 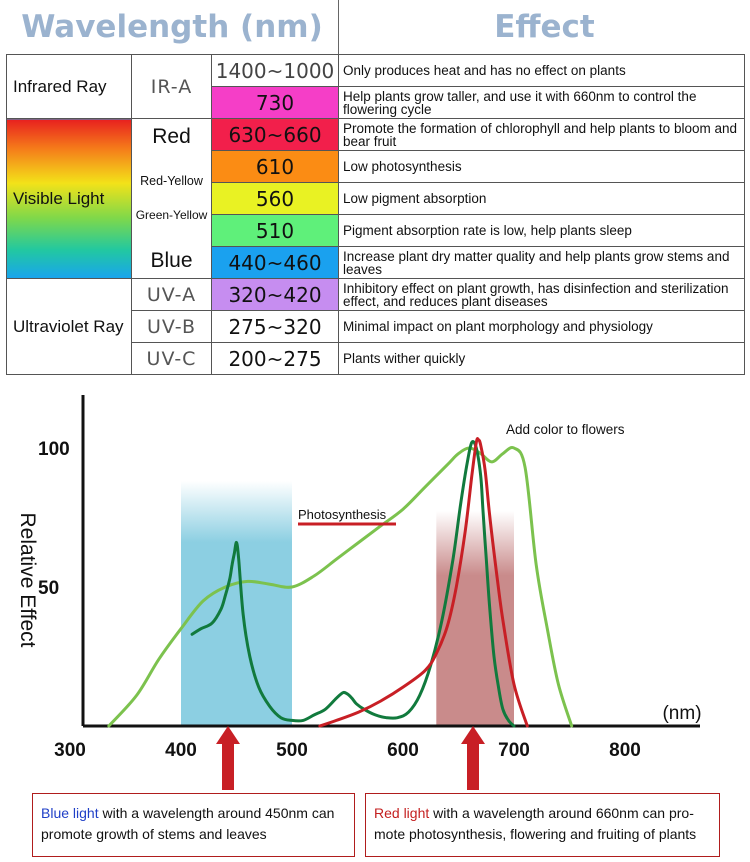 I want to click on table-row: 610 Low photosynthesis, so click(x=376, y=166).